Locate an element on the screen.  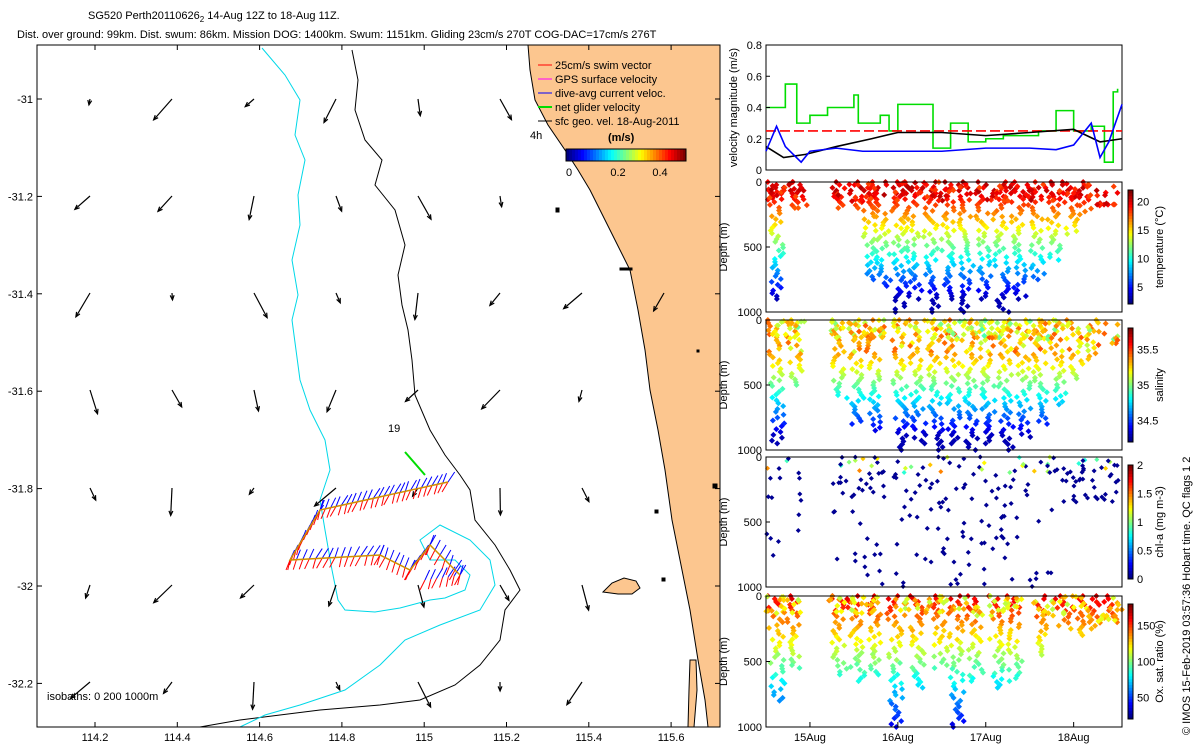
velocity-axis-label: velocity magnitude (m/s) is located at coordinates (734, 107).